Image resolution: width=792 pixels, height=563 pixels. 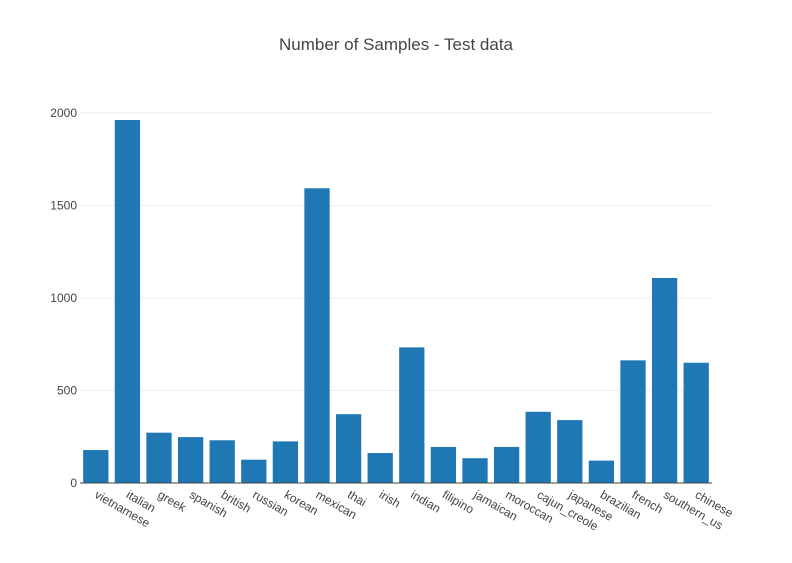 What do you see at coordinates (317, 336) in the screenshot?
I see `bar-mexican` at bounding box center [317, 336].